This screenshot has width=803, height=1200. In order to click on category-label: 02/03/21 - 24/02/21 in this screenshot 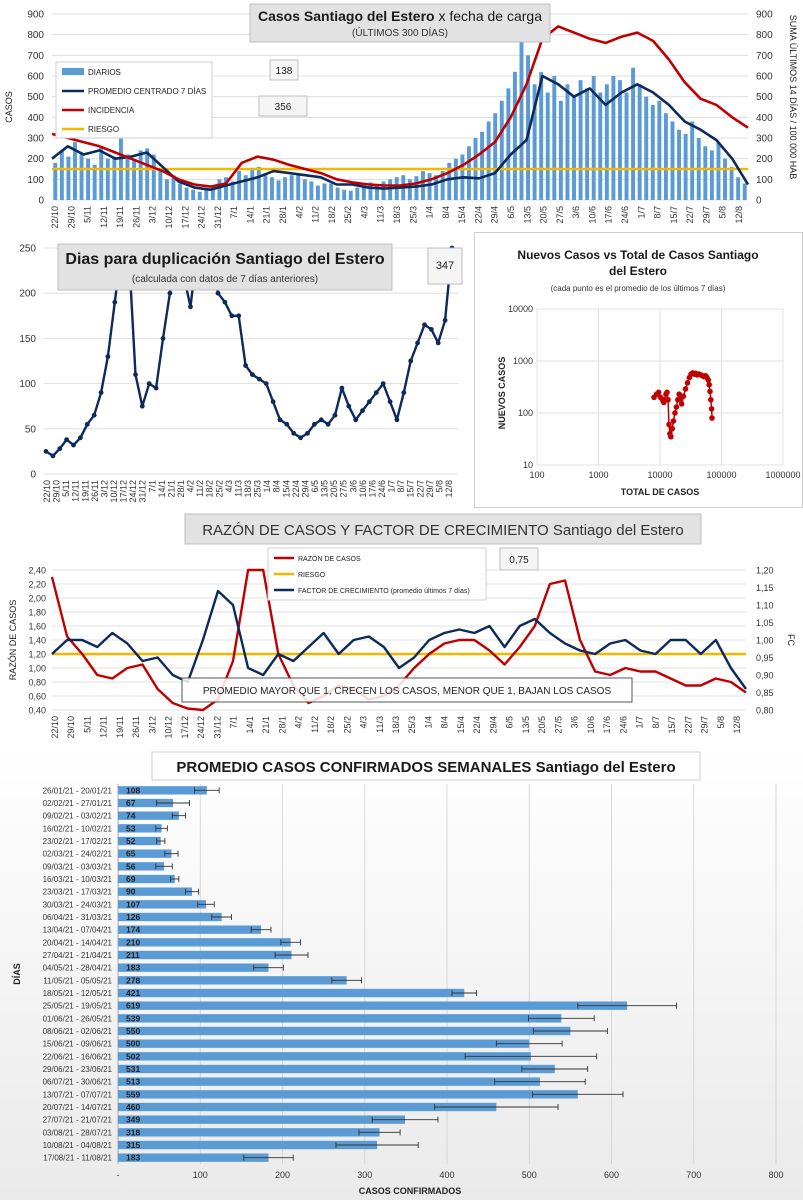, I will do `click(78, 854)`.